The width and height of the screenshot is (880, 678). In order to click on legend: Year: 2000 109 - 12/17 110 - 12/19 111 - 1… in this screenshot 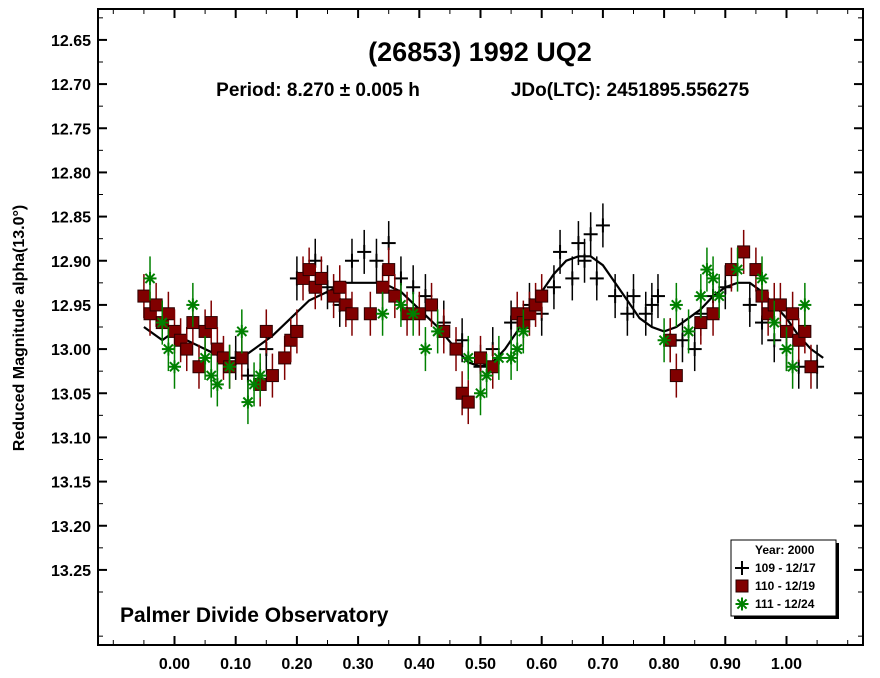, I will do `click(784, 579)`.